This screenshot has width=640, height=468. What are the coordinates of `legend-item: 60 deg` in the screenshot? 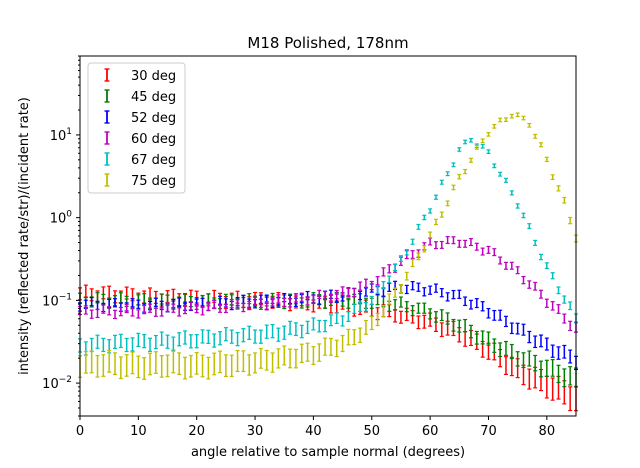 It's located at (140, 139).